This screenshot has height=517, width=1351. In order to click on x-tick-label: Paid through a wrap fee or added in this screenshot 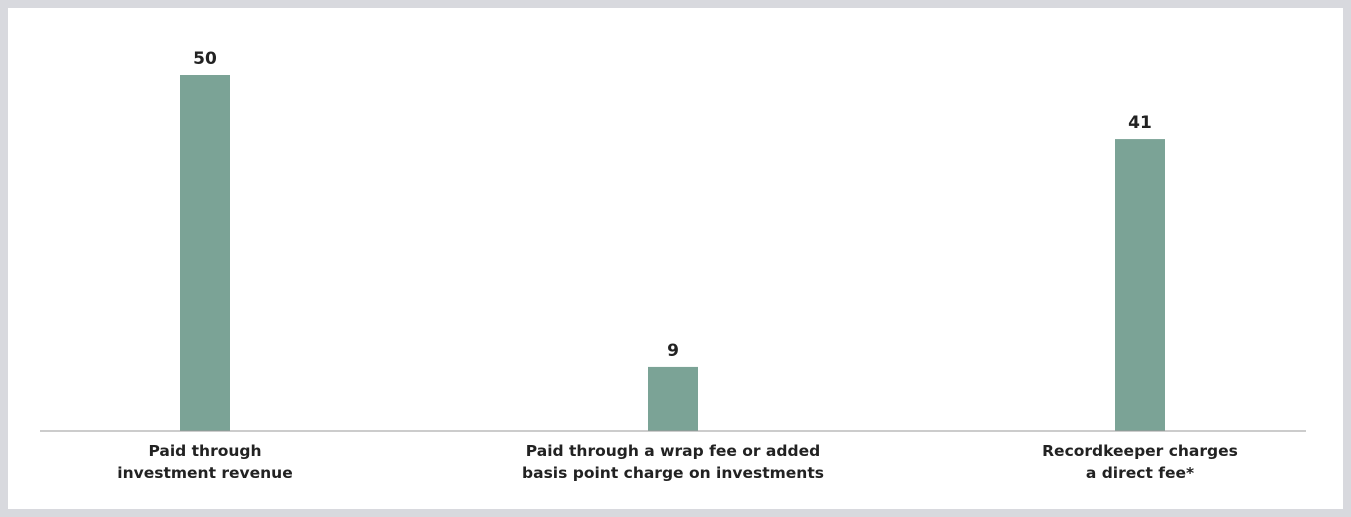, I will do `click(673, 451)`.